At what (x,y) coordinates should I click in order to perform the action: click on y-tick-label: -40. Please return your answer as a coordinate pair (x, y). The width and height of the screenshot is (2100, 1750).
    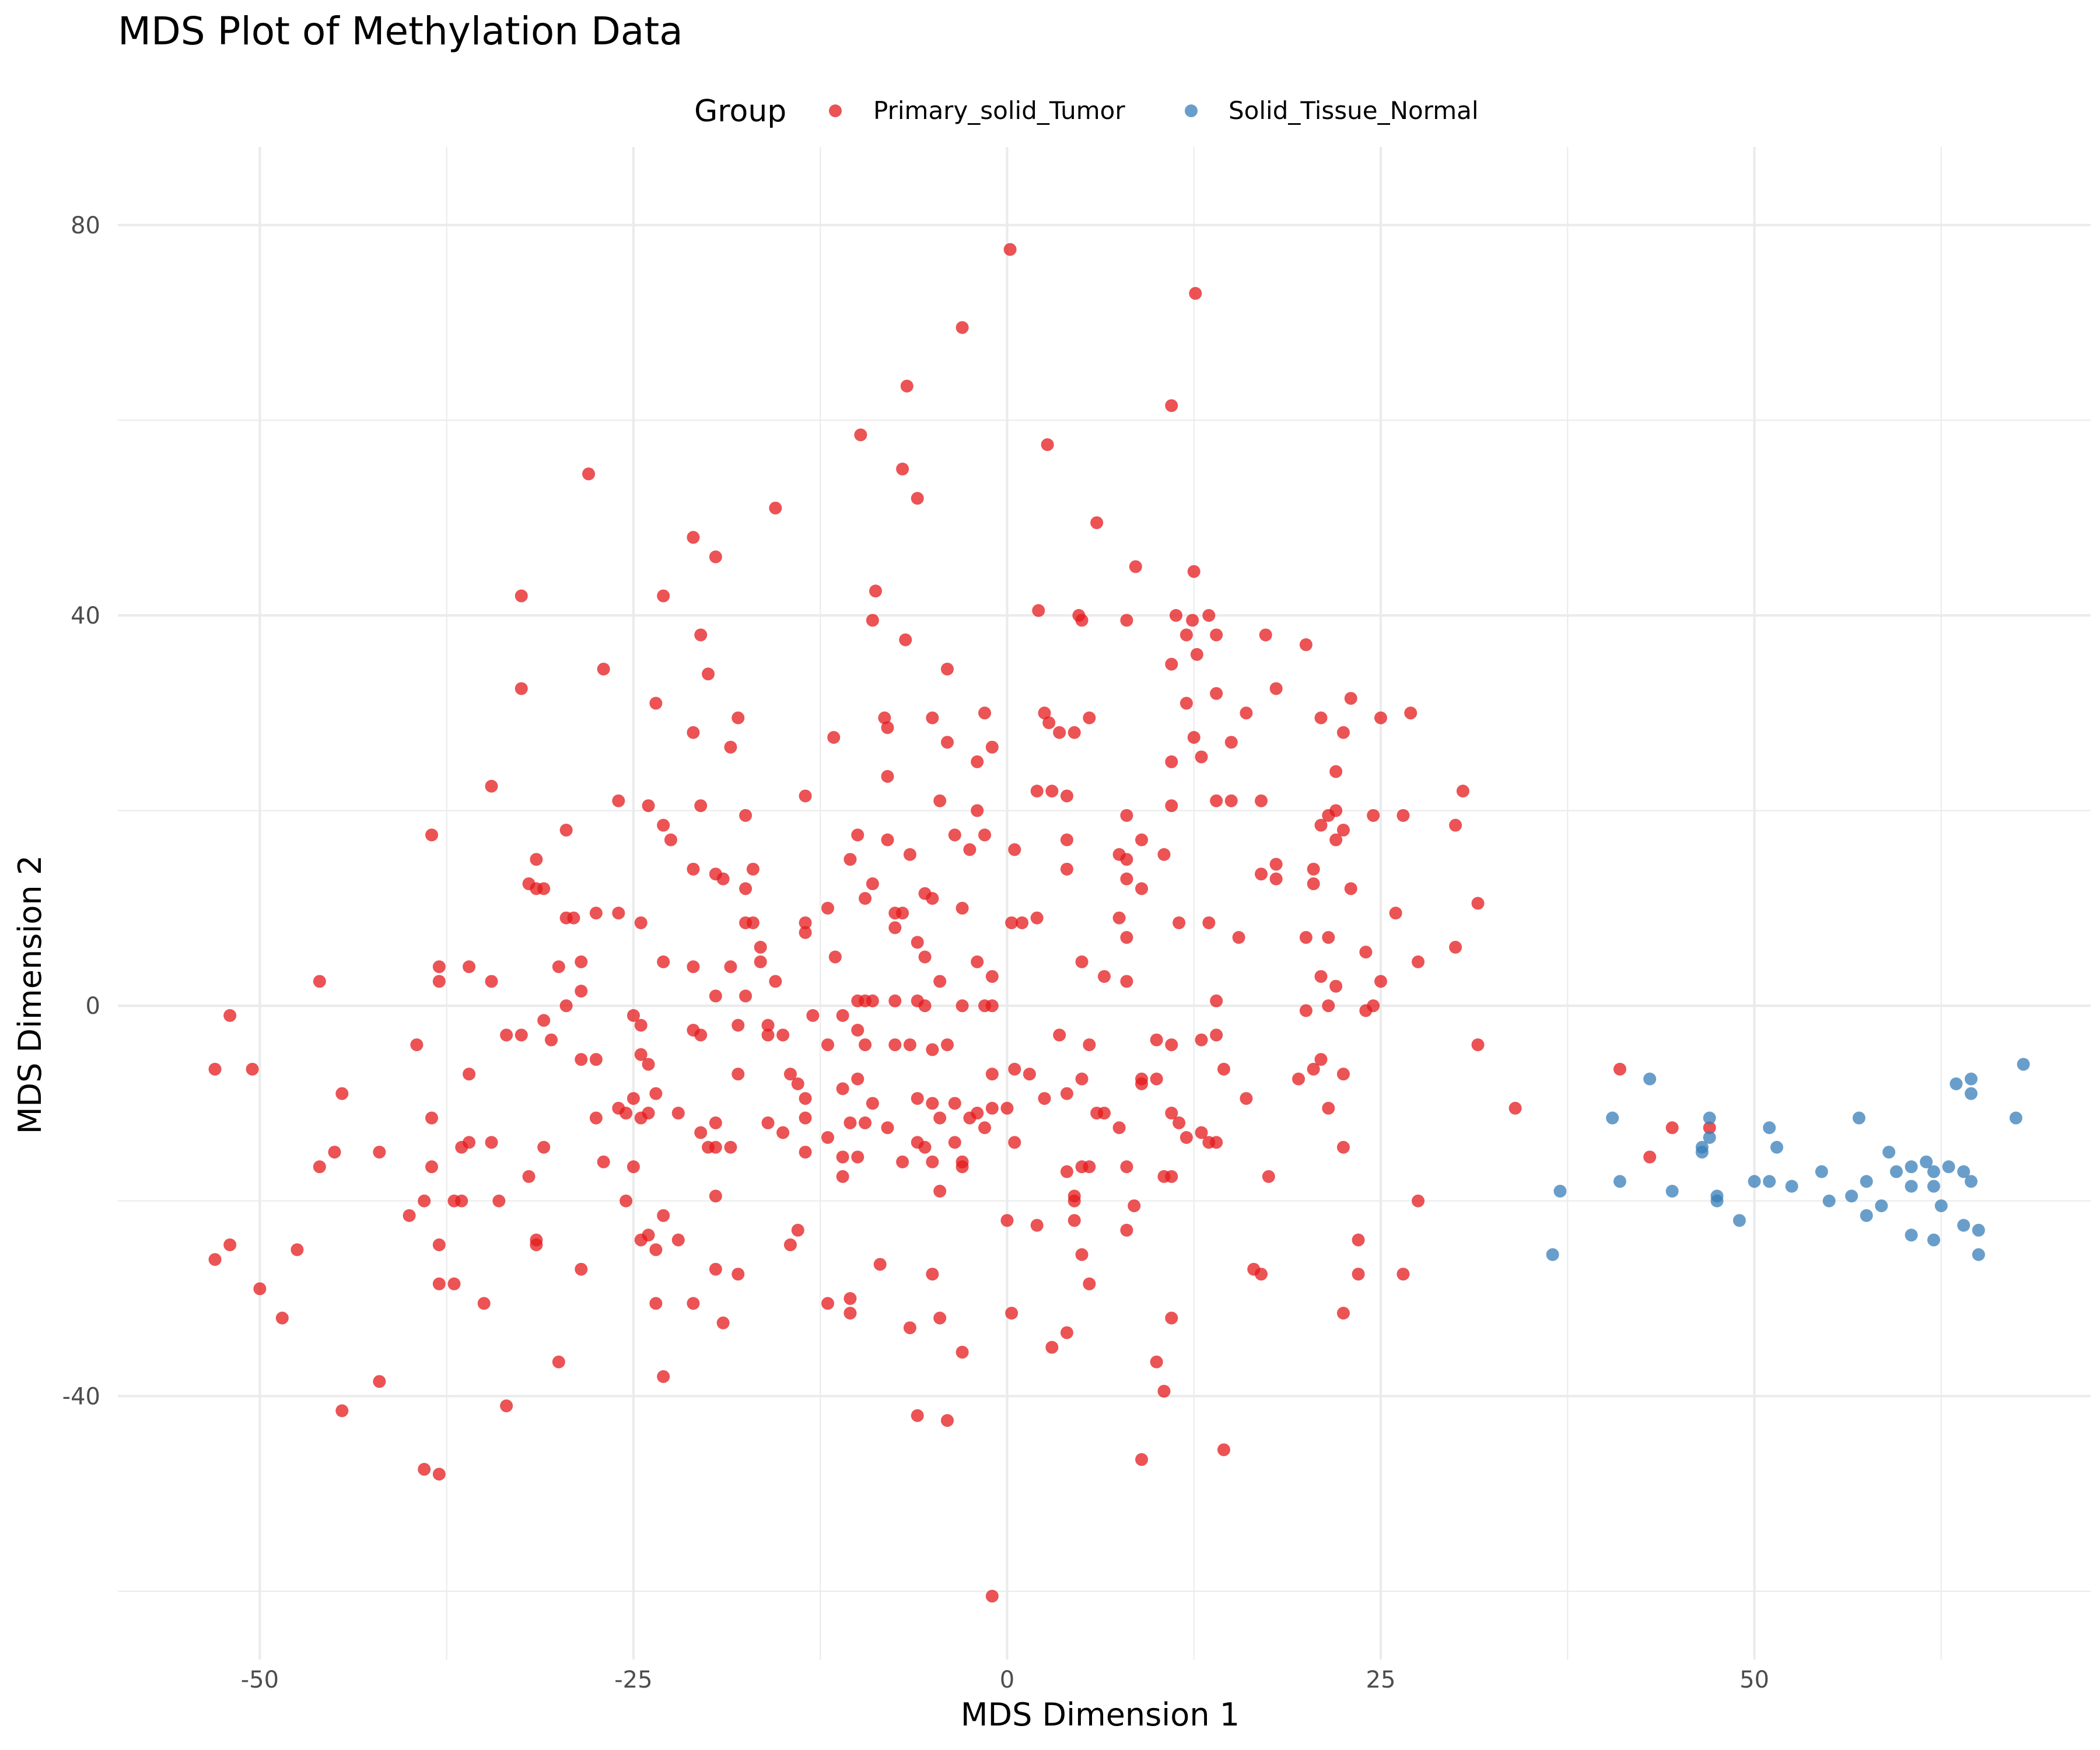
    Looking at the image, I should click on (81, 1396).